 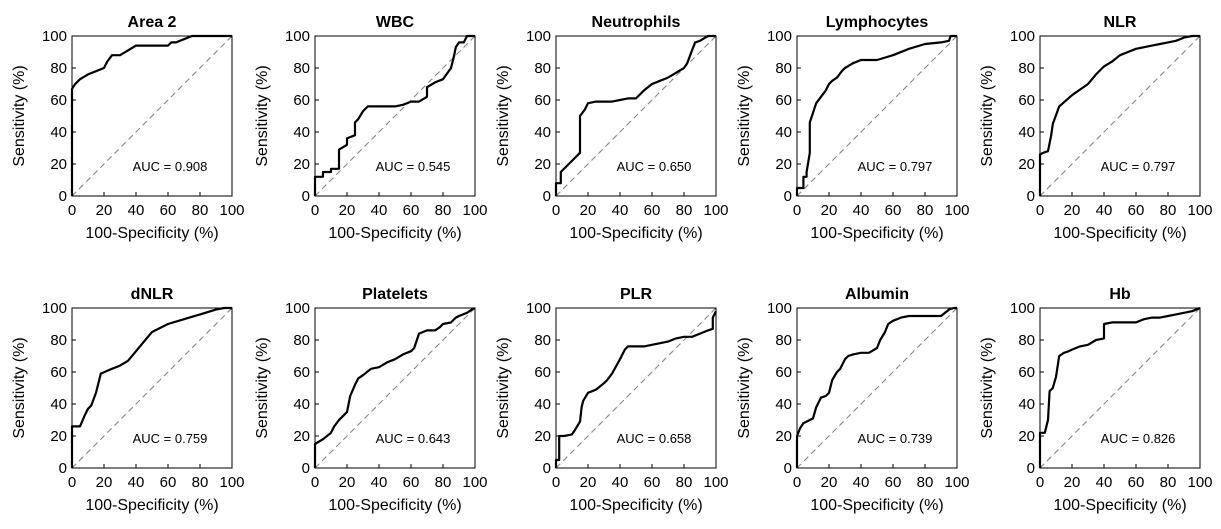 What do you see at coordinates (152, 294) in the screenshot?
I see `panel-title: dNLR` at bounding box center [152, 294].